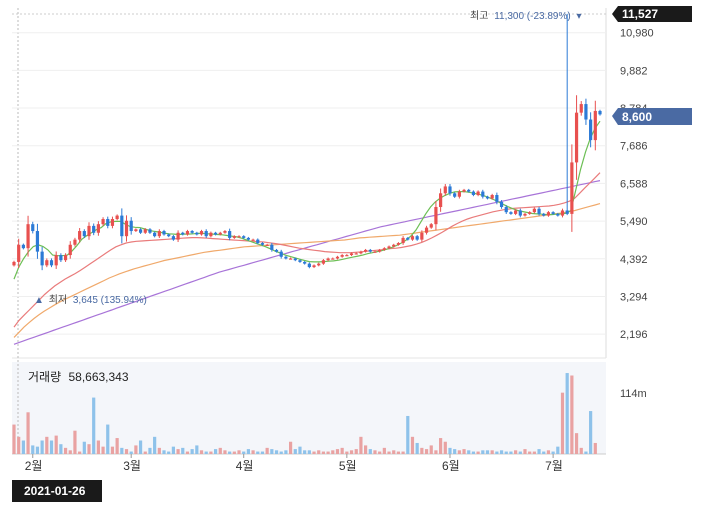 The image size is (708, 508). What do you see at coordinates (294, 463) in the screenshot?
I see `month-tick-labels: 2월 3월 4월 5월 6월 7월` at bounding box center [294, 463].